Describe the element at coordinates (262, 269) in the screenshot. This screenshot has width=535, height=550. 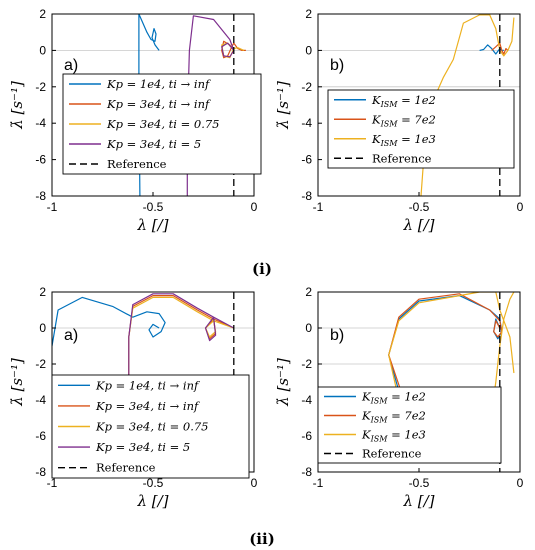
I see `caption-i: (i)` at that location.